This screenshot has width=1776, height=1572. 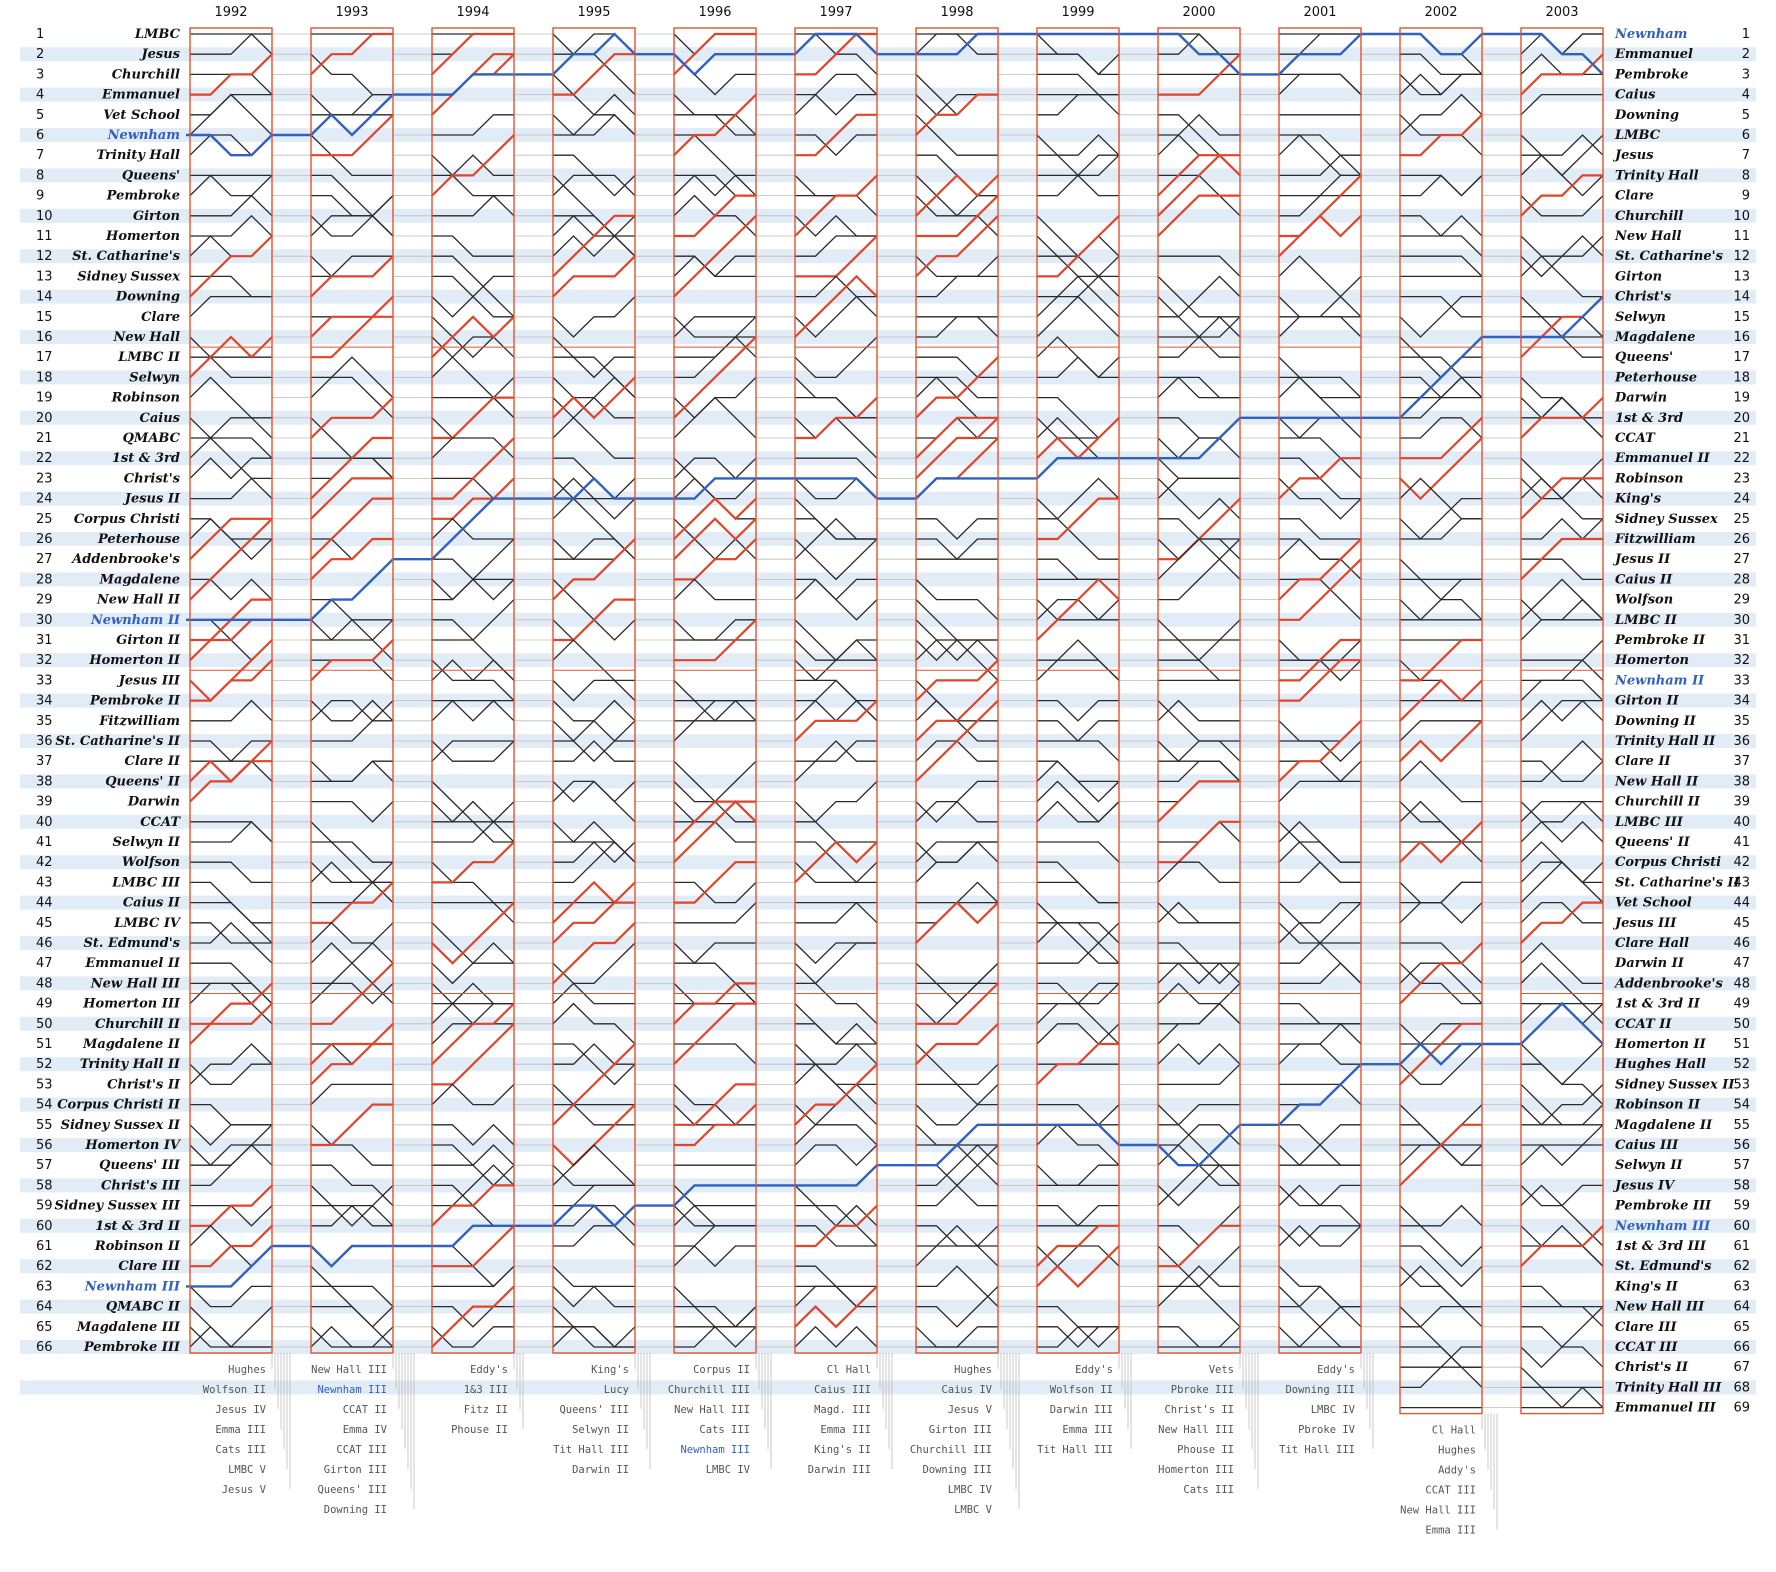 I want to click on year-label: 2000, so click(x=1198, y=12).